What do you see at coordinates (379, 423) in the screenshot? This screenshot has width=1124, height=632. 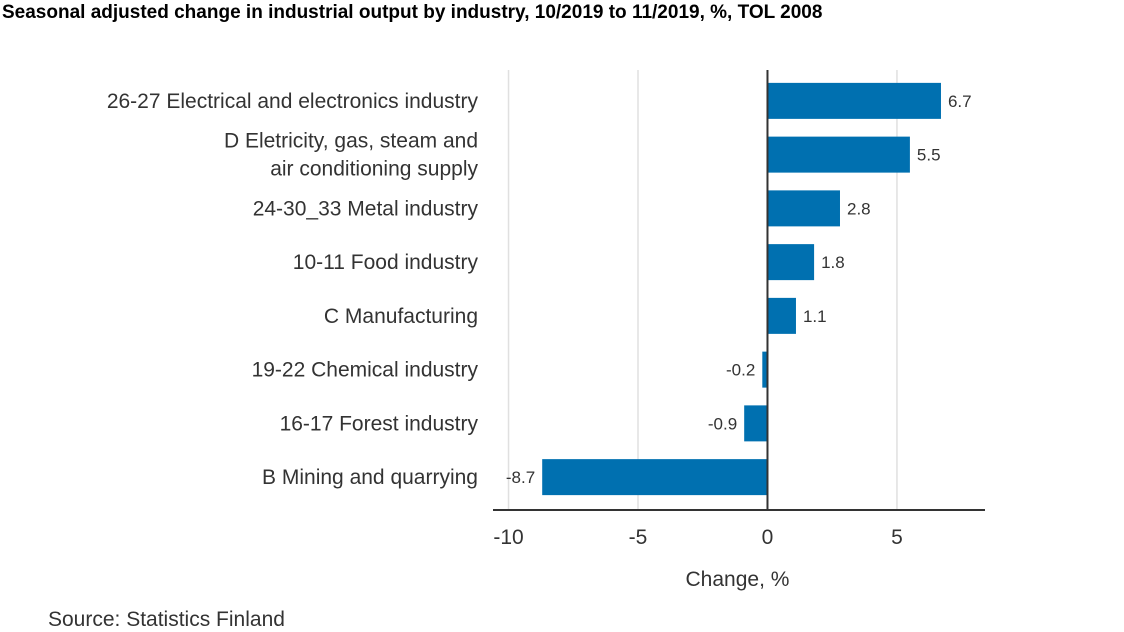 I see `category-label: 16-17 Forest industry` at bounding box center [379, 423].